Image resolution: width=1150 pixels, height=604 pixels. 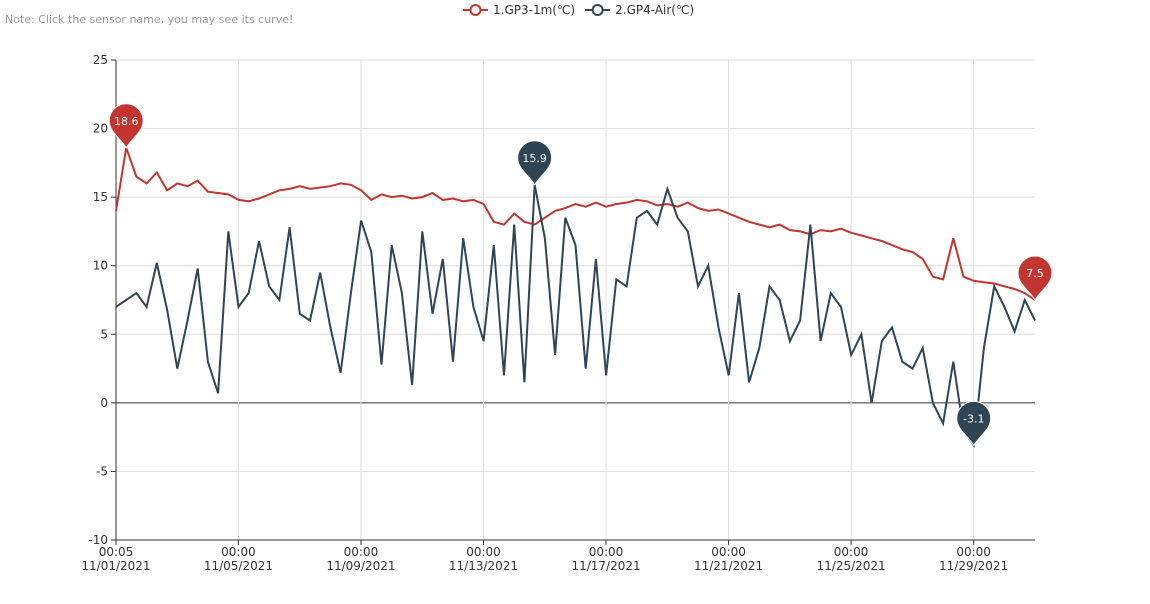 What do you see at coordinates (728, 559) in the screenshot?
I see `x-tick-label: 00:00 11/21/2021` at bounding box center [728, 559].